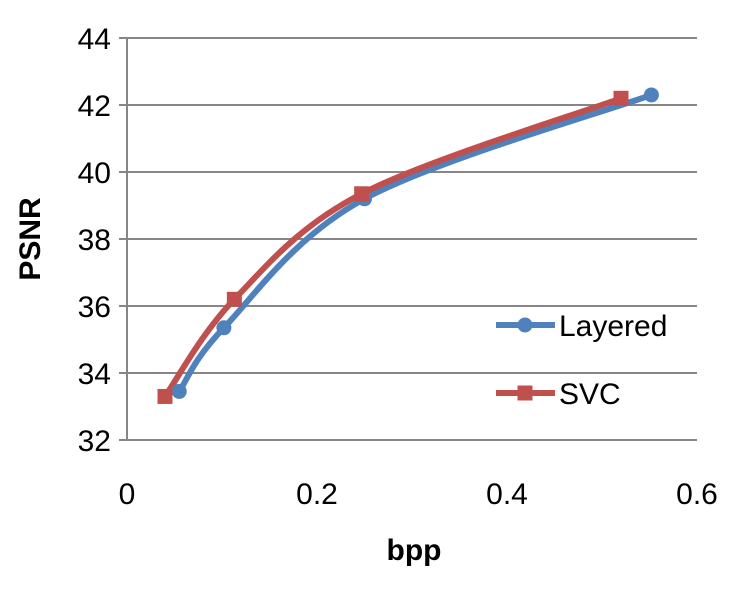 This screenshot has height=603, width=736. Describe the element at coordinates (525, 393) in the screenshot. I see `legend-marker-svc` at that location.